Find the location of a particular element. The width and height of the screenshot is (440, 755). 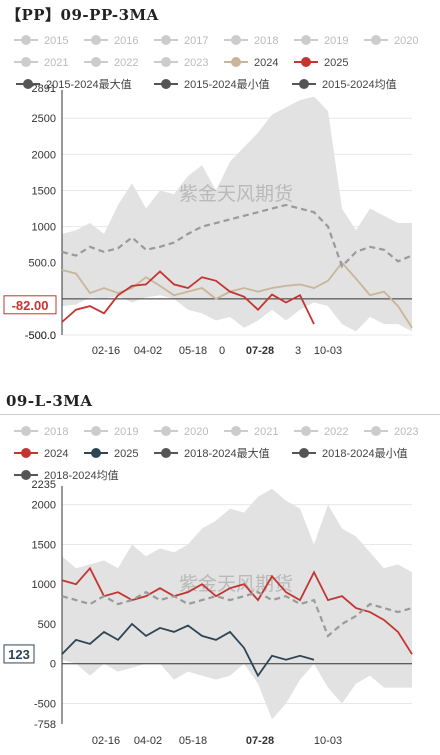

legend-item: 2015-2024最小值 is located at coordinates (212, 84).